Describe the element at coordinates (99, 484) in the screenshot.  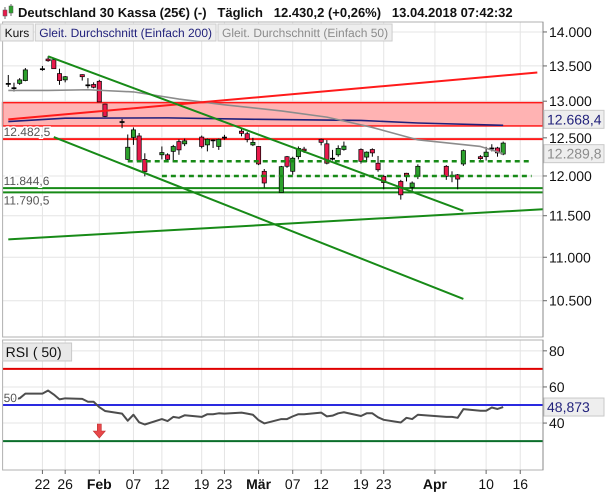
I see `x-tick-label: Feb` at that location.